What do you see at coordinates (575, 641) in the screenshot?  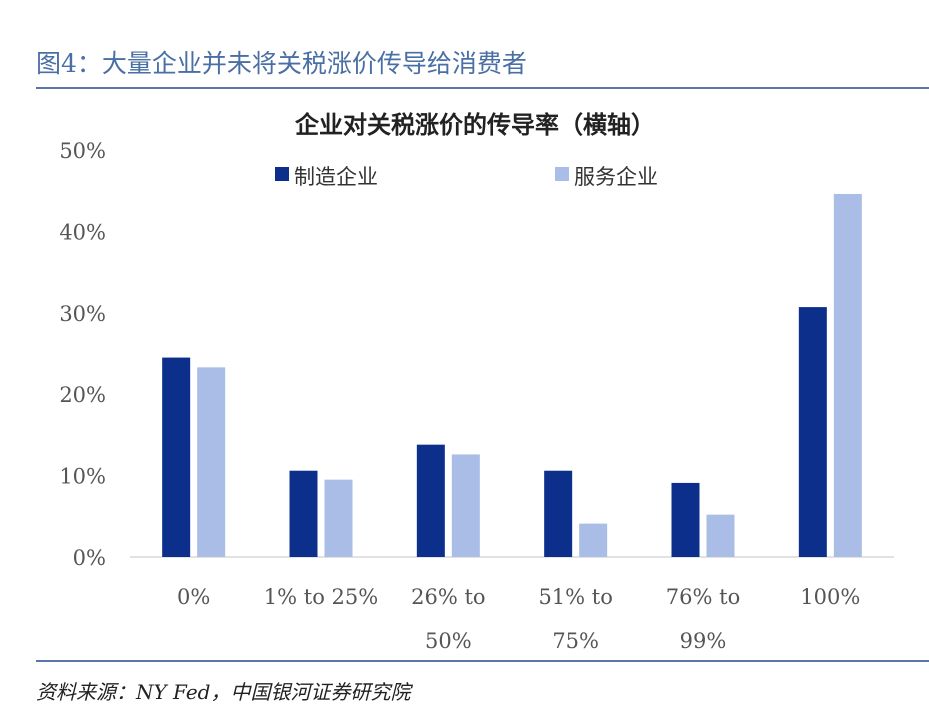 I see `x-tick-label: 75%` at bounding box center [575, 641].